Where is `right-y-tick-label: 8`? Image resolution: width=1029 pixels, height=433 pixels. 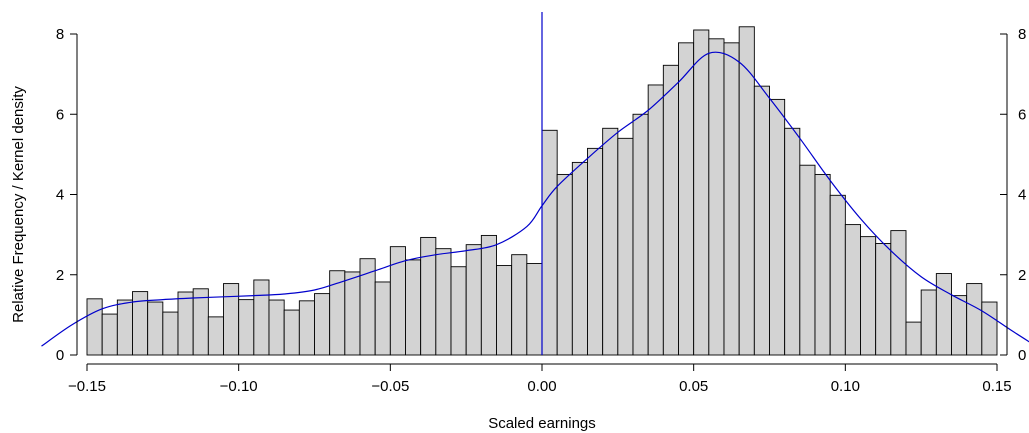 right-y-tick-label: 8 is located at coordinates (1022, 34).